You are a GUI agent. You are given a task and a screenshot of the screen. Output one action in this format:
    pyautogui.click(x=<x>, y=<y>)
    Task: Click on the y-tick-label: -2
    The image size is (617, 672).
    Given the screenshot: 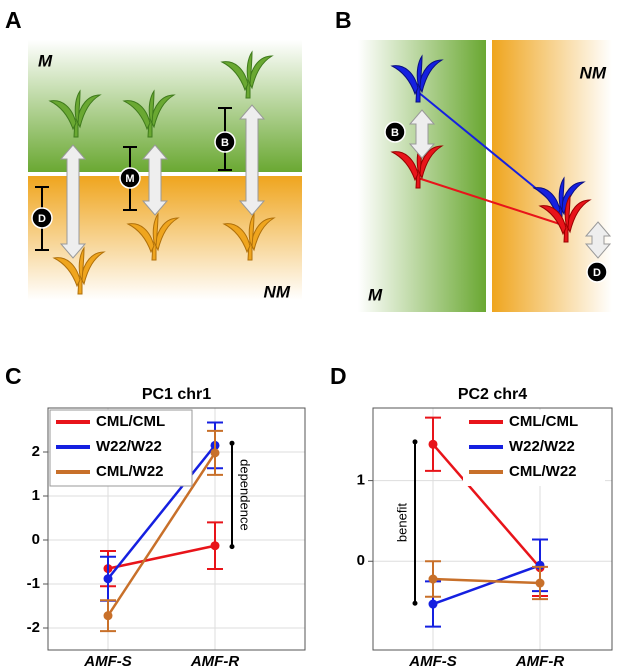 What is the action you would take?
    pyautogui.click(x=33, y=627)
    